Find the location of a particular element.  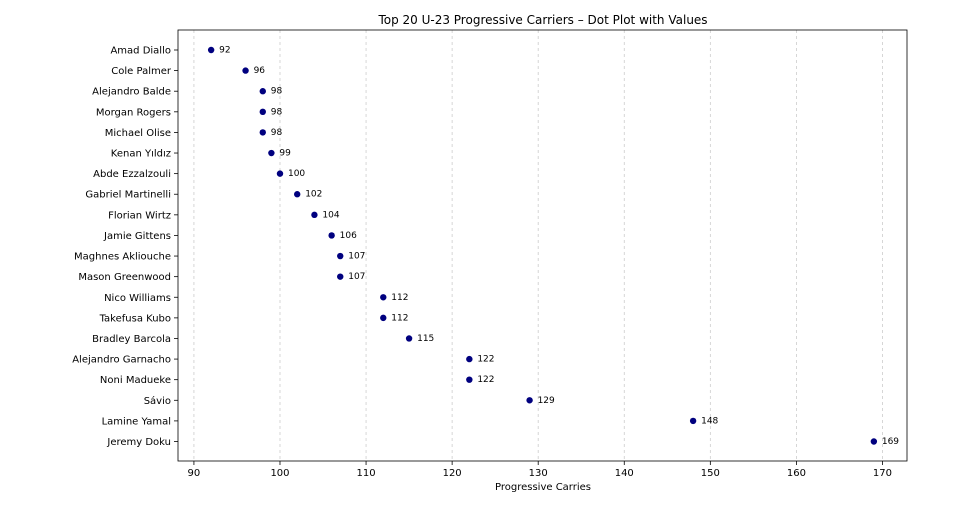

x-tick-label: 130 is located at coordinates (538, 473).